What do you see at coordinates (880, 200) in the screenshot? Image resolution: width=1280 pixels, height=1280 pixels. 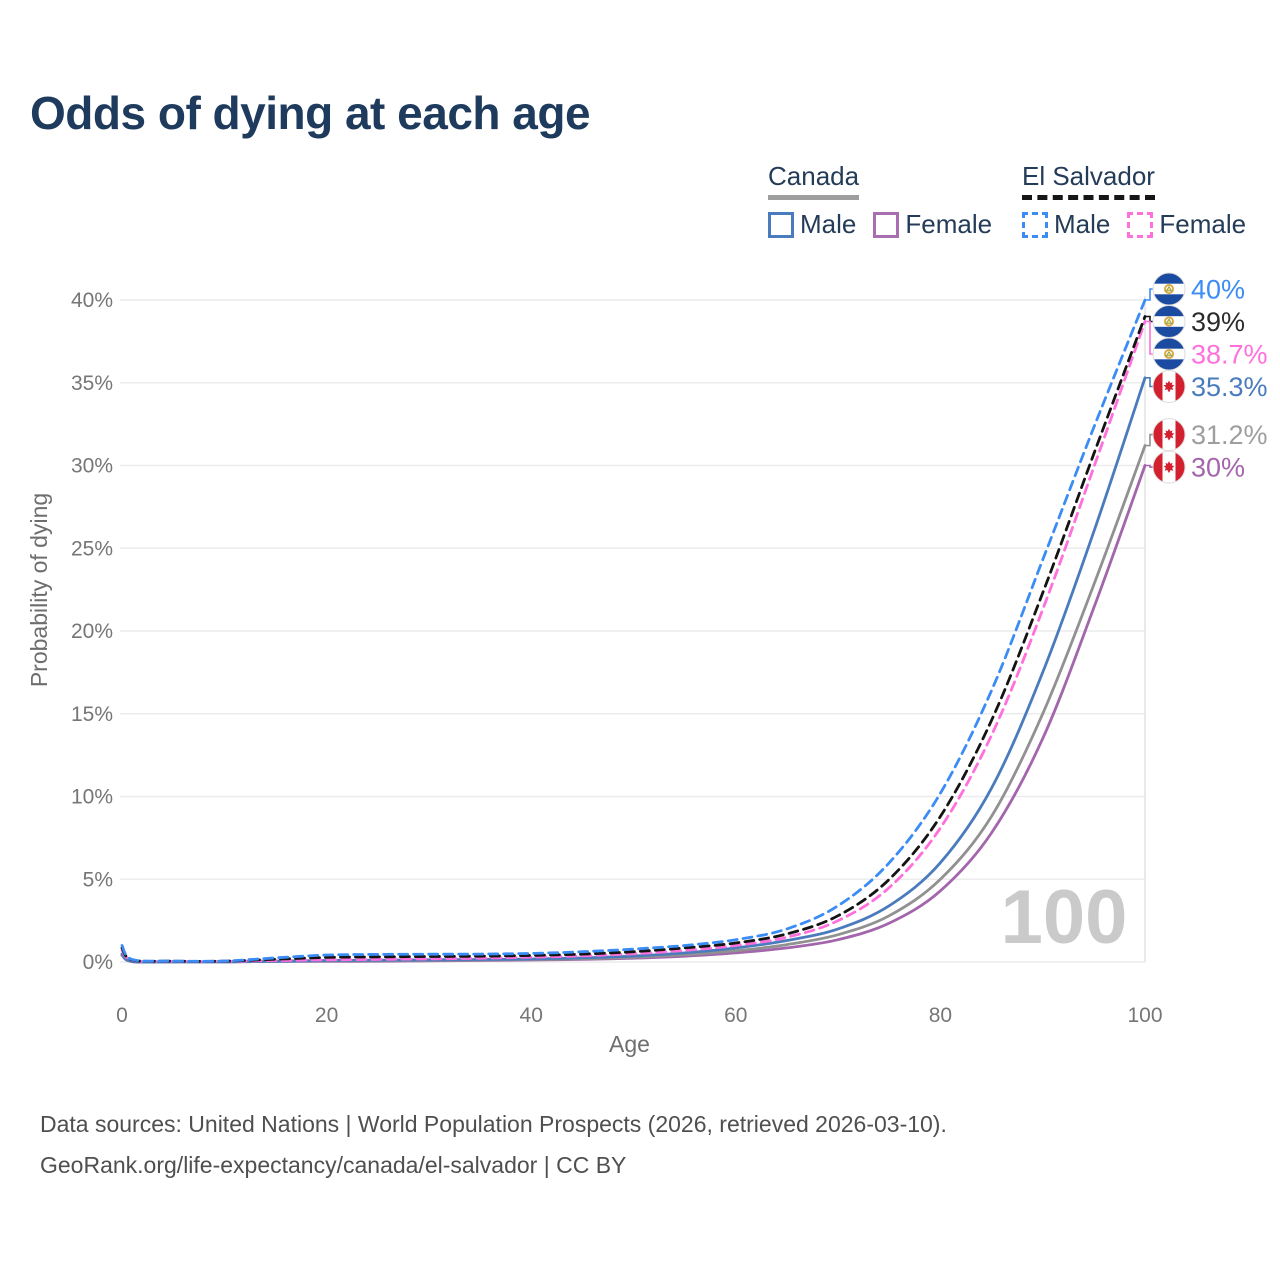 I see `legend-group-canada: Canada Male Female` at bounding box center [880, 200].